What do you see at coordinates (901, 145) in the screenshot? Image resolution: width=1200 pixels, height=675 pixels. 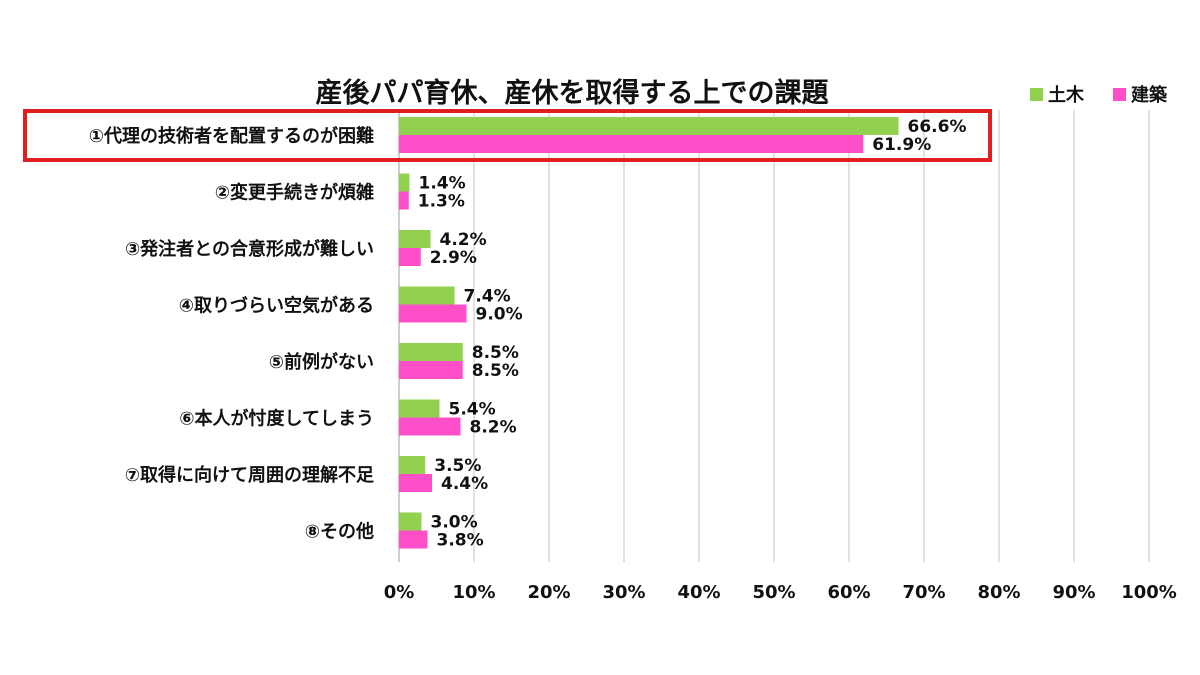 I see `value-label: 61.9%` at bounding box center [901, 145].